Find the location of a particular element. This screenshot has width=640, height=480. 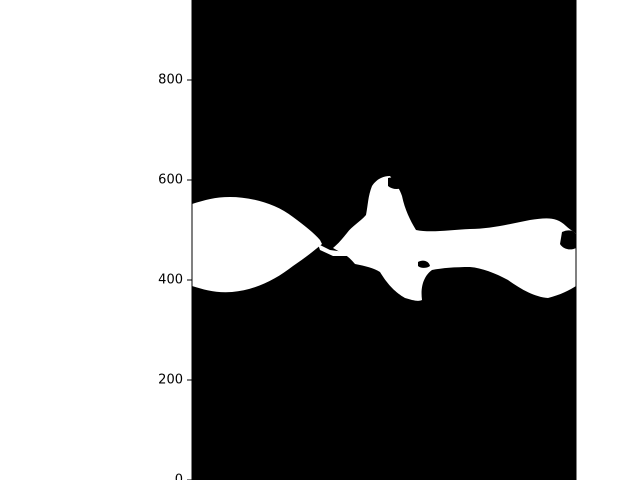

mask-hole-ring is located at coordinates (466, 216).